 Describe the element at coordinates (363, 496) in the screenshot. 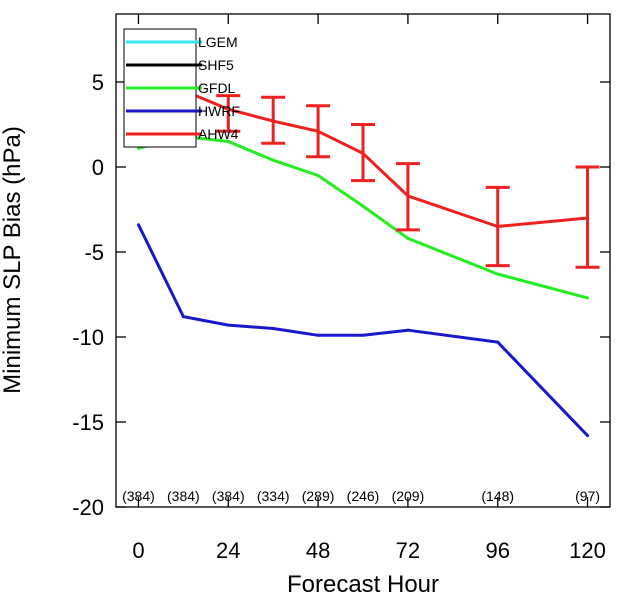

I see `sample-count-label: (246)` at that location.